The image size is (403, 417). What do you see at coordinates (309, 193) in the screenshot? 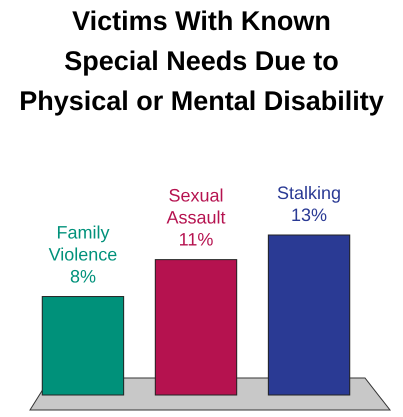
I see `x-tick-label: Stalking` at bounding box center [309, 193].